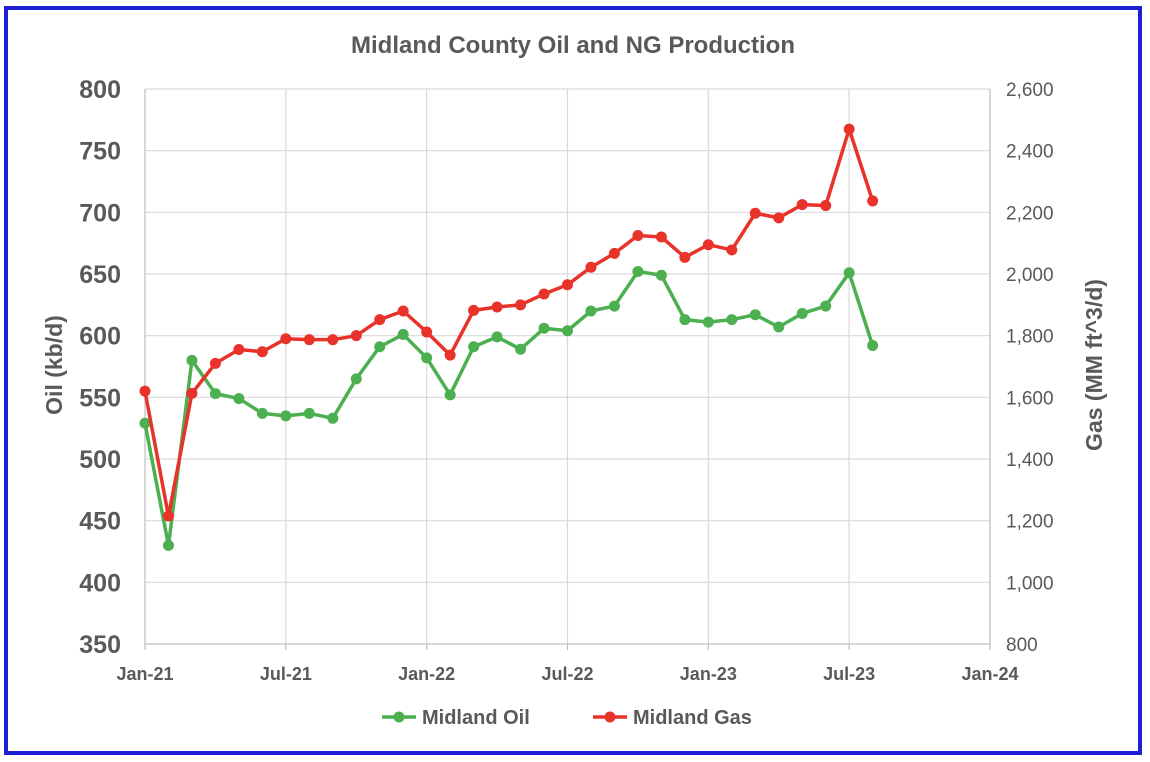  What do you see at coordinates (573, 45) in the screenshot?
I see `chart-title: Midland County Oil and NG Production` at bounding box center [573, 45].